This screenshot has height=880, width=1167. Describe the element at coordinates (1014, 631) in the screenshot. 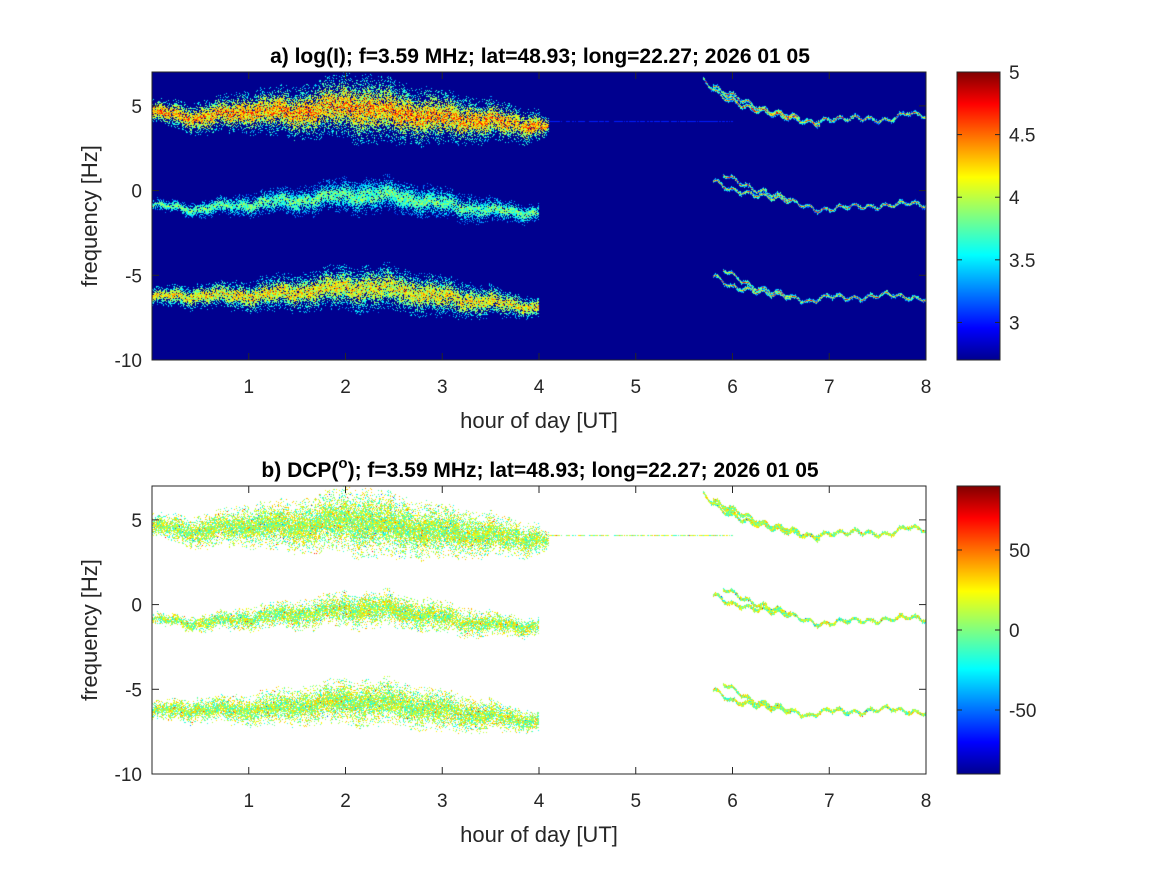

I see `colorbar-tick-label: 0` at that location.